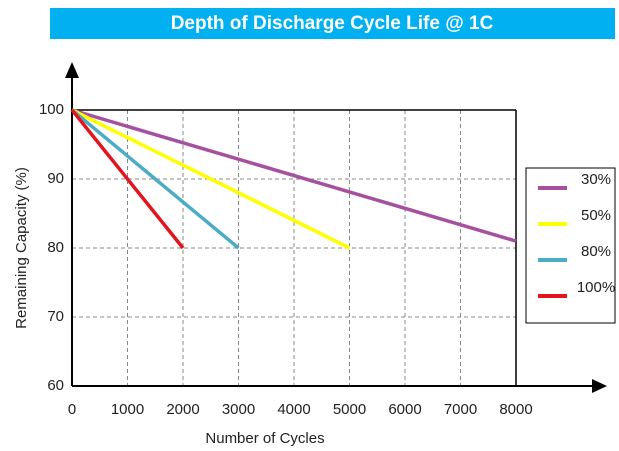 The width and height of the screenshot is (619, 451). Describe the element at coordinates (55, 316) in the screenshot. I see `y-tick-label: 70` at that location.